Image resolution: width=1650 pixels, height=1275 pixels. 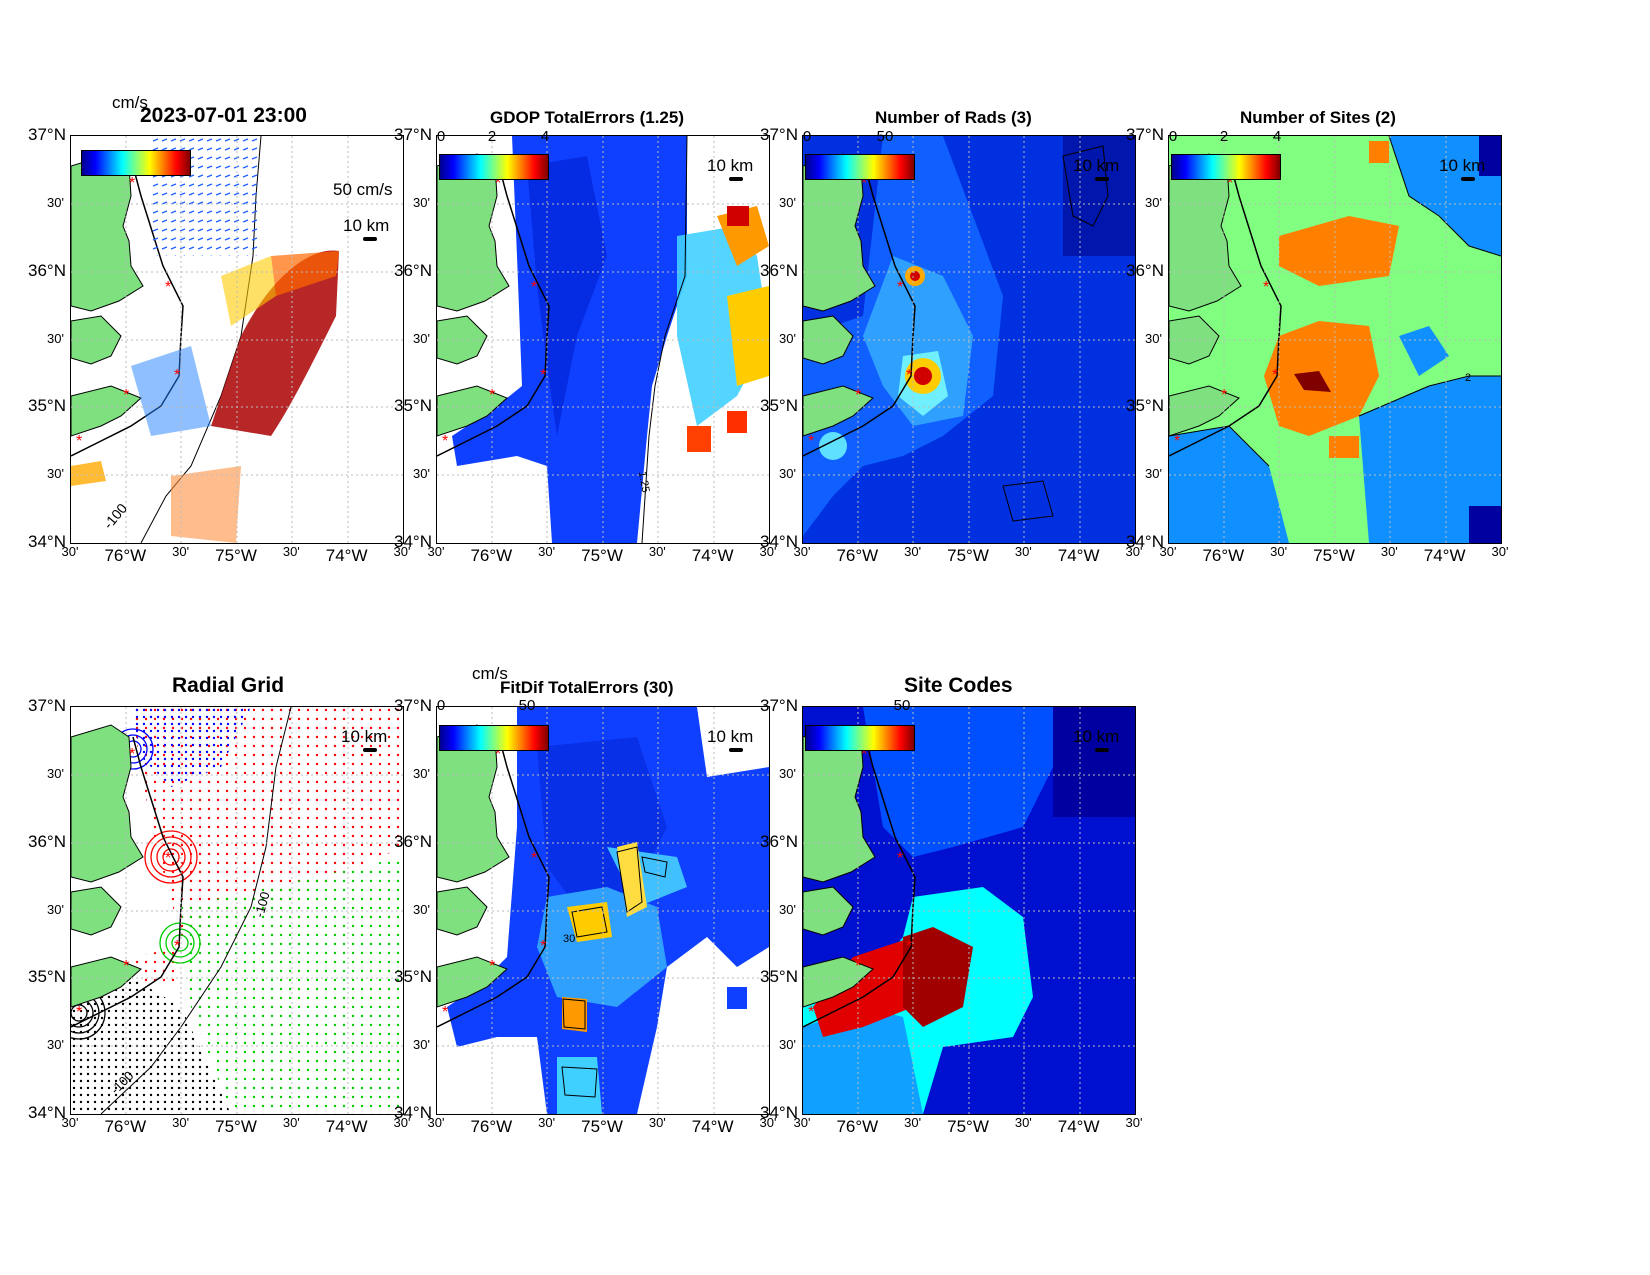 What do you see at coordinates (603, 339) in the screenshot?
I see `gdop-map: * * * * * 10 km 1.25` at bounding box center [603, 339].